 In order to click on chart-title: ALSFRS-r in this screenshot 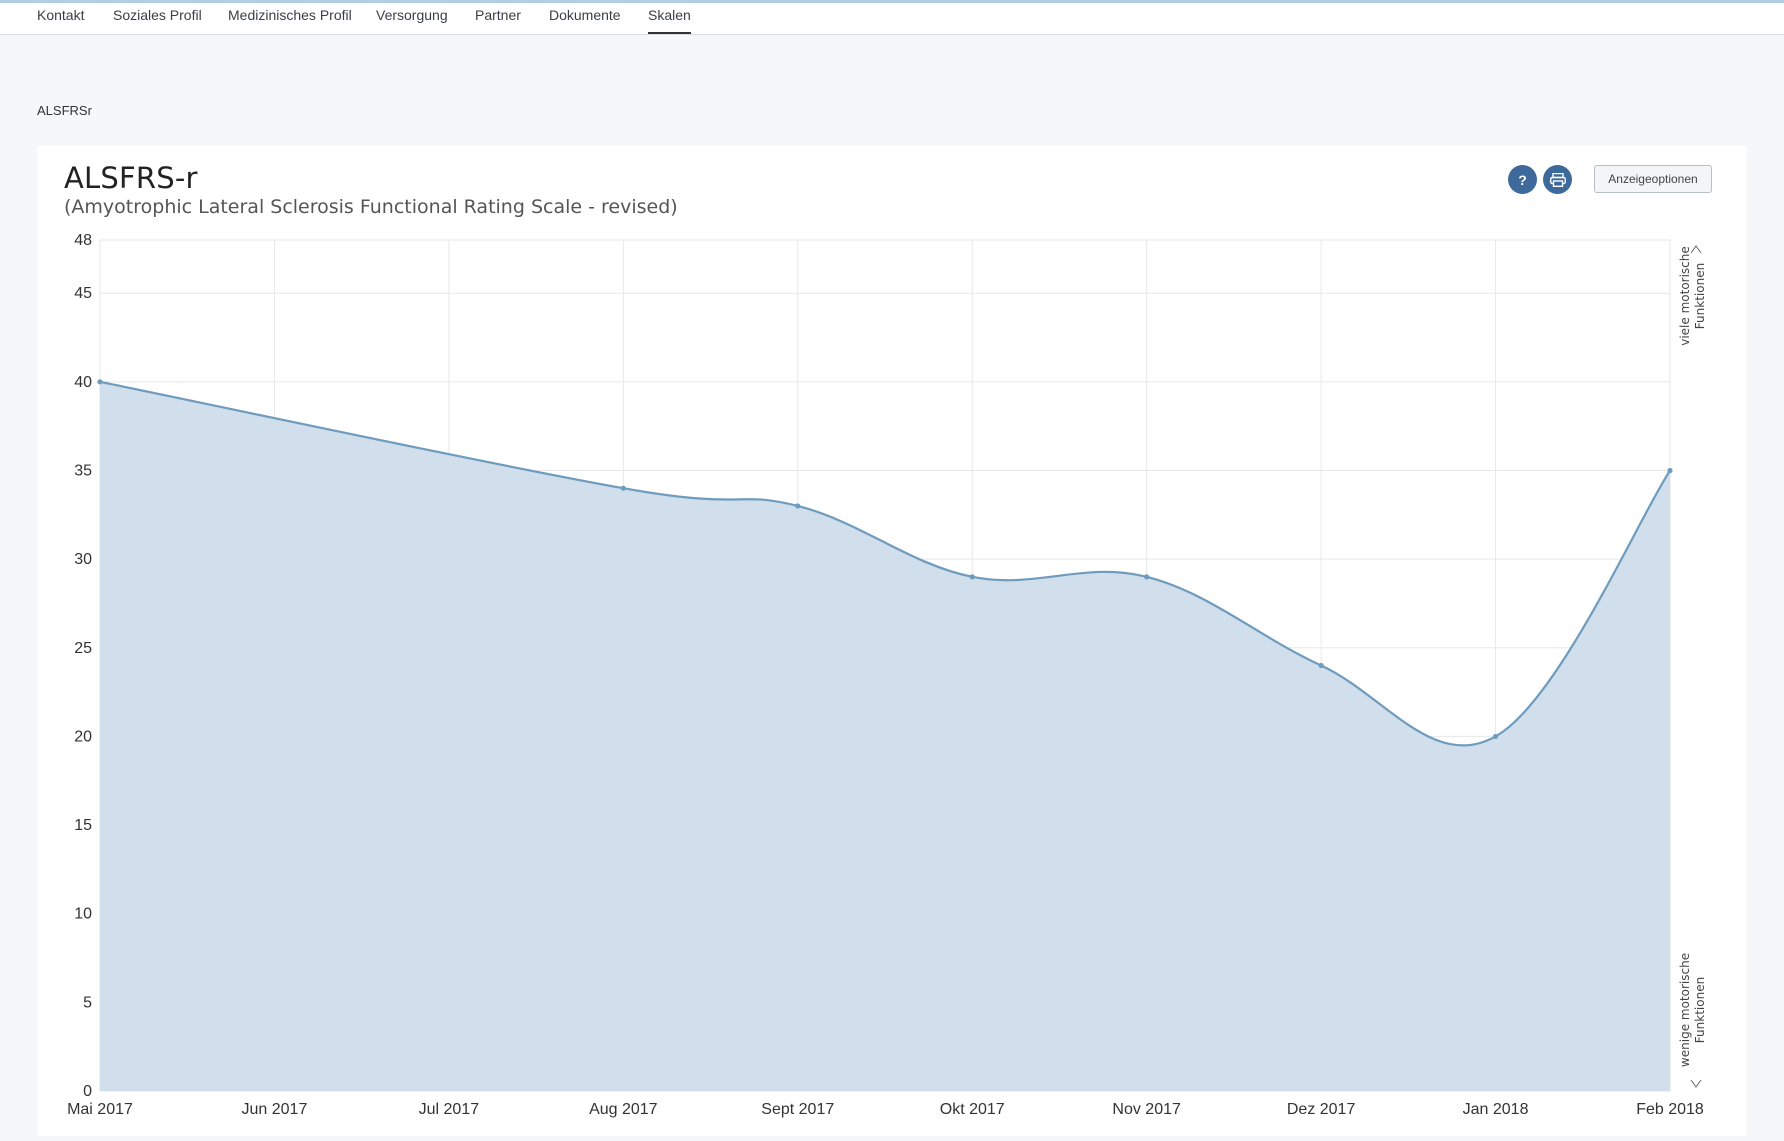, I will do `click(131, 178)`.